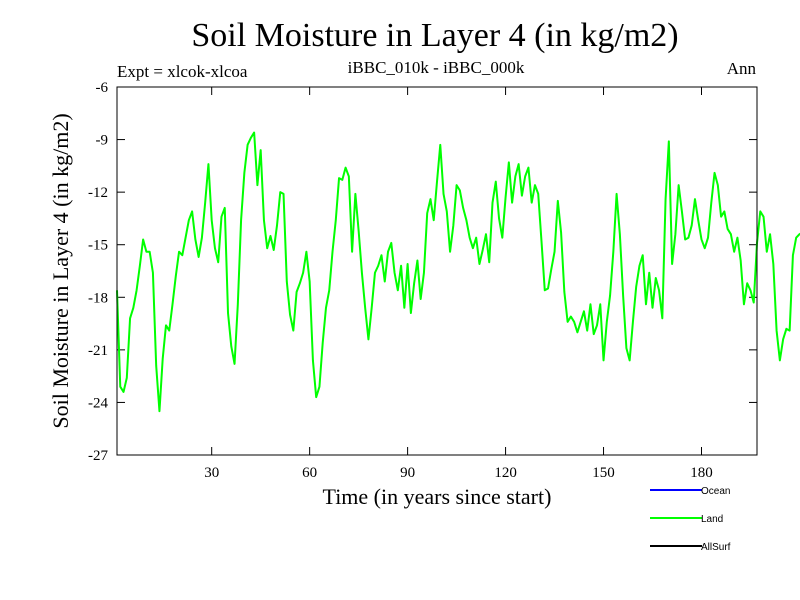 The height and width of the screenshot is (600, 800). I want to click on y-tick-label: -15, so click(98, 246).